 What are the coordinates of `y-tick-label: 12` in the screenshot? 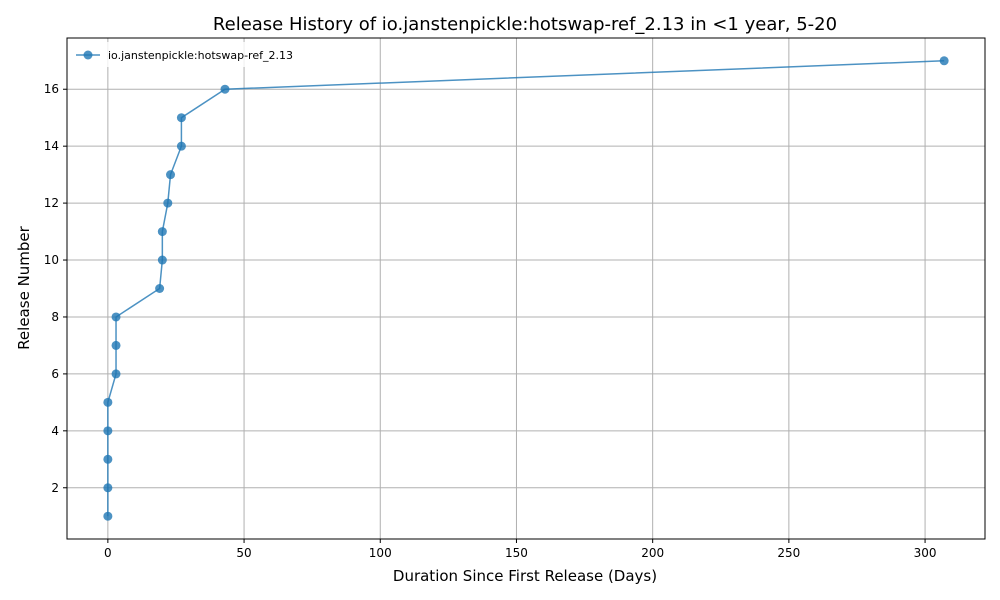 It's located at (51, 203).